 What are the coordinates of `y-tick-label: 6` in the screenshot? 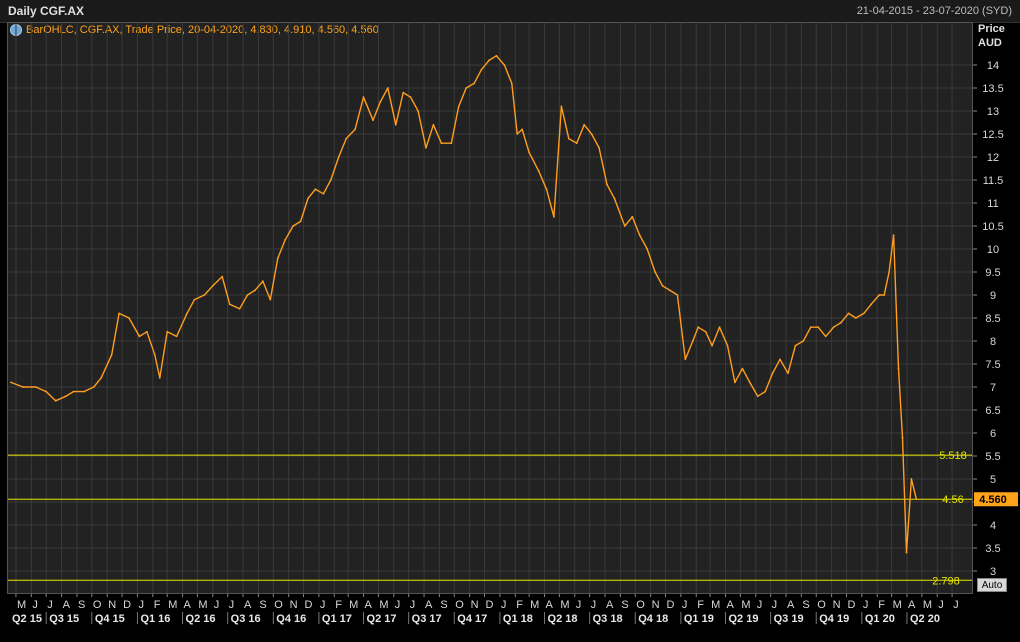 It's located at (993, 434).